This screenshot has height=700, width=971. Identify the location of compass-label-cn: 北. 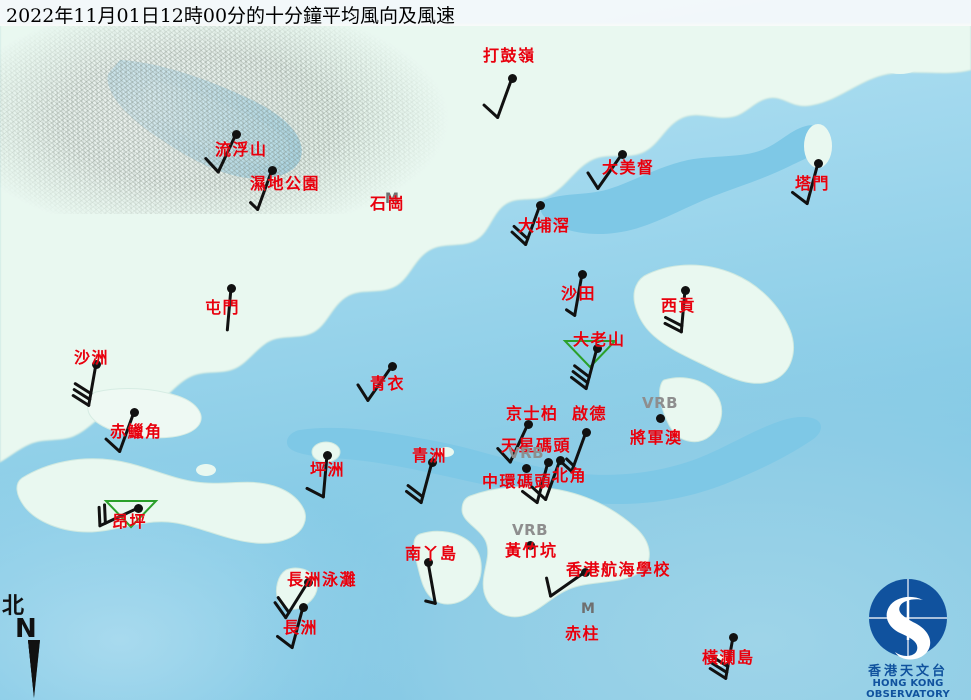
(13, 606).